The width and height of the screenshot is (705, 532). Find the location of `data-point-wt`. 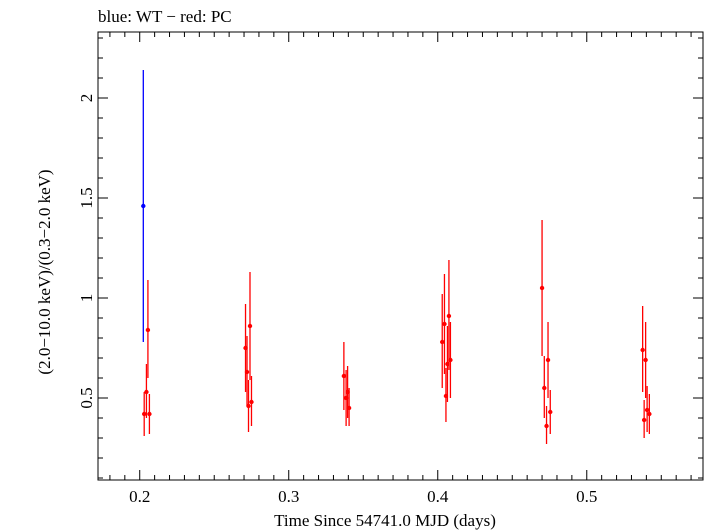

data-point-wt is located at coordinates (143, 206).